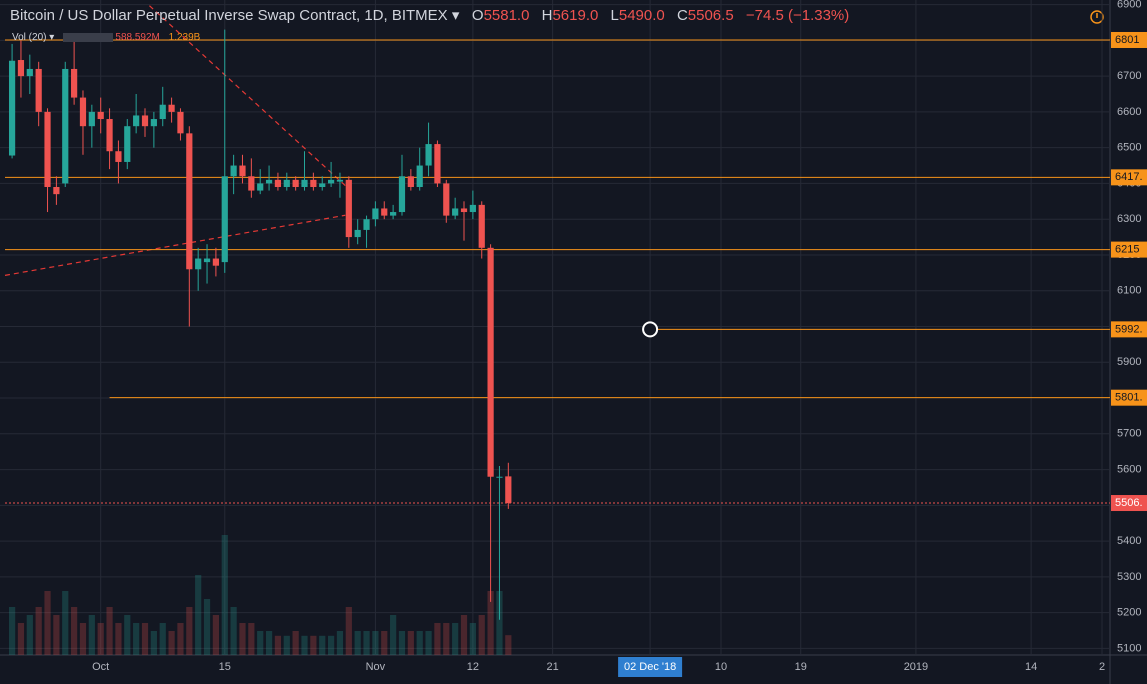  I want to click on y-tick-label: 6700, so click(1129, 76).